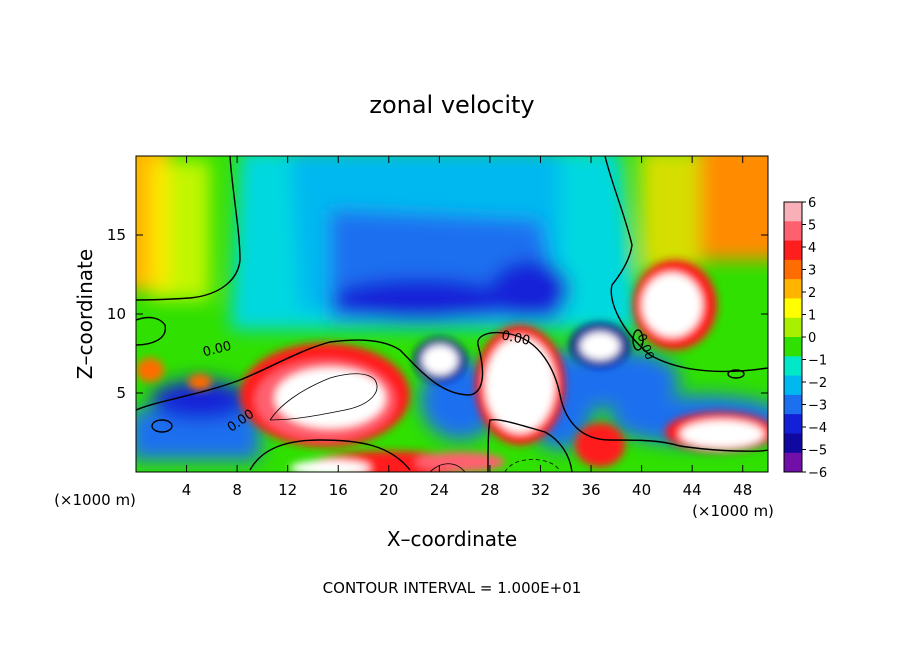 The width and height of the screenshot is (904, 654). Describe the element at coordinates (429, 381) in the screenshot. I see `contour-labels: 0.00 0.00 0.00 0.00` at that location.